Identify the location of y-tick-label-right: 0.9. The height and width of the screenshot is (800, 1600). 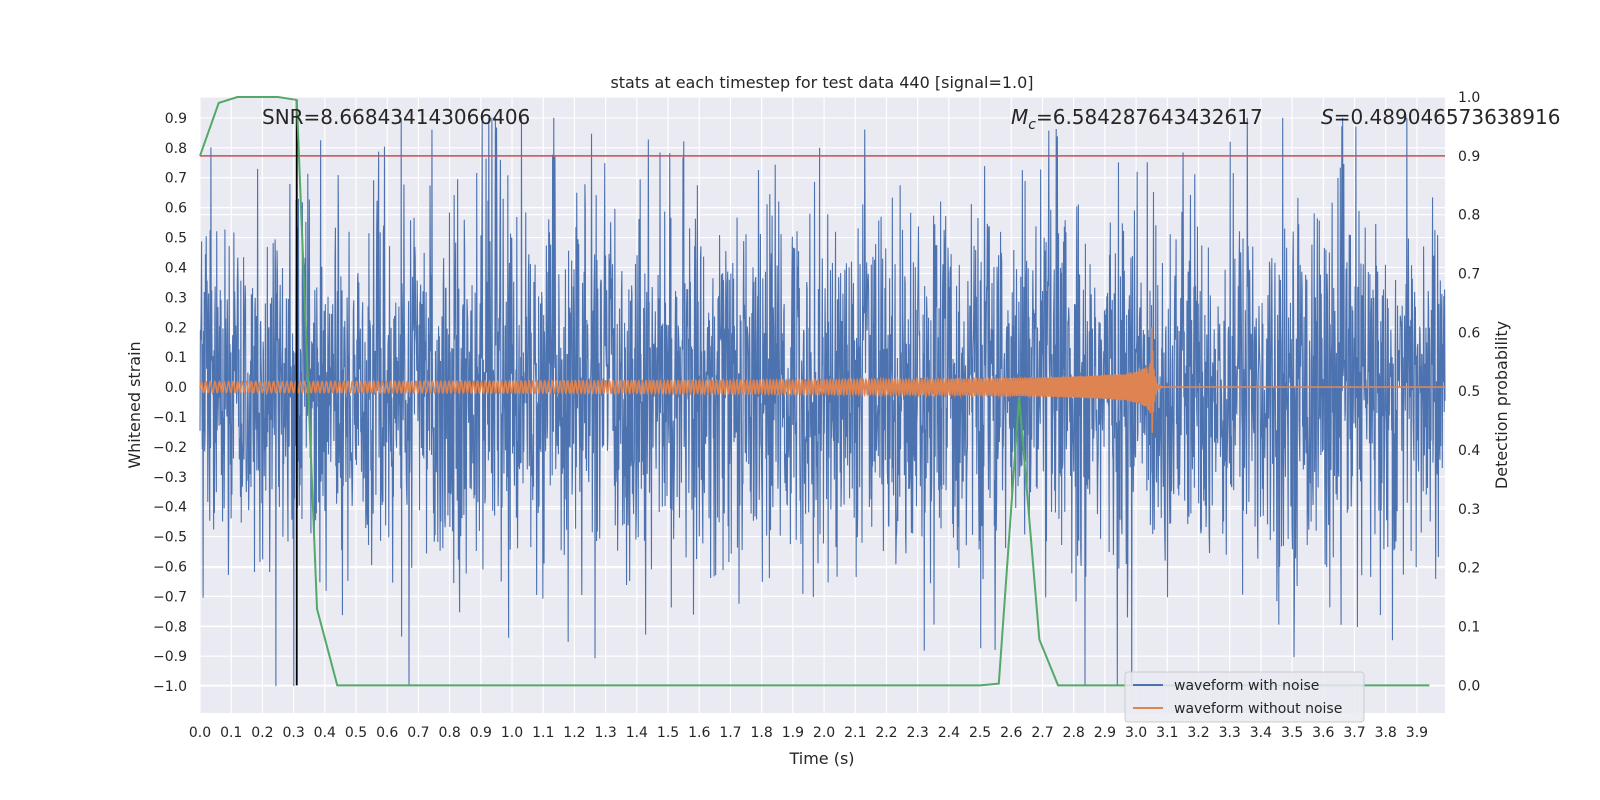
(1469, 157).